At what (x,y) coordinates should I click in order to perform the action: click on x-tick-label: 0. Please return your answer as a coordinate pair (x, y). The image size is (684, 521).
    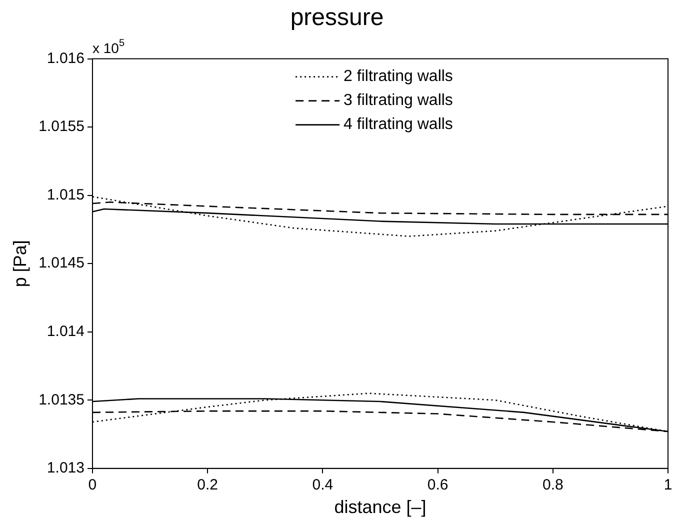
    Looking at the image, I should click on (92, 485).